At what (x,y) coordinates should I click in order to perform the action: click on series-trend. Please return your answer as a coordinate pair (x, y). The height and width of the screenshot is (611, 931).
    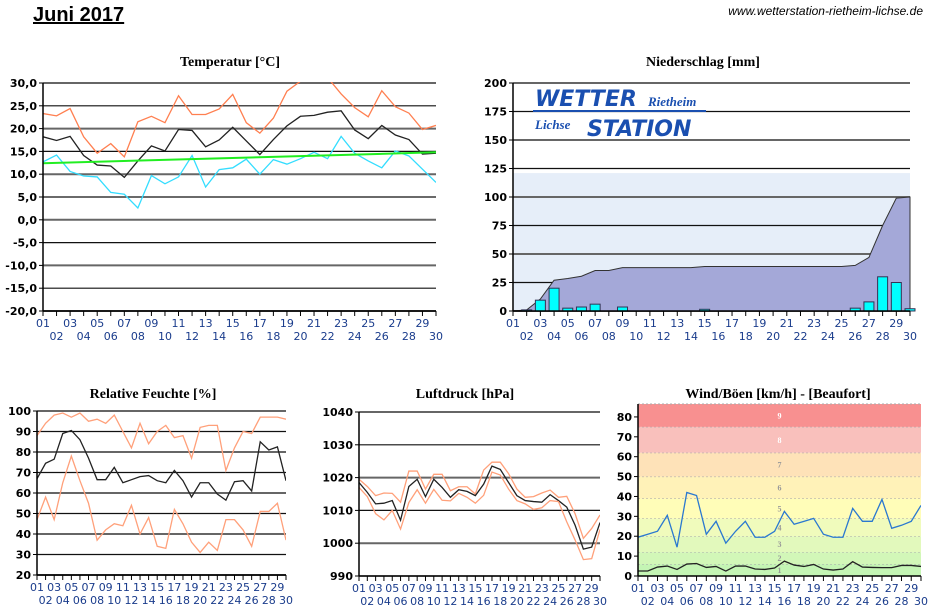
    Looking at the image, I should click on (239, 158).